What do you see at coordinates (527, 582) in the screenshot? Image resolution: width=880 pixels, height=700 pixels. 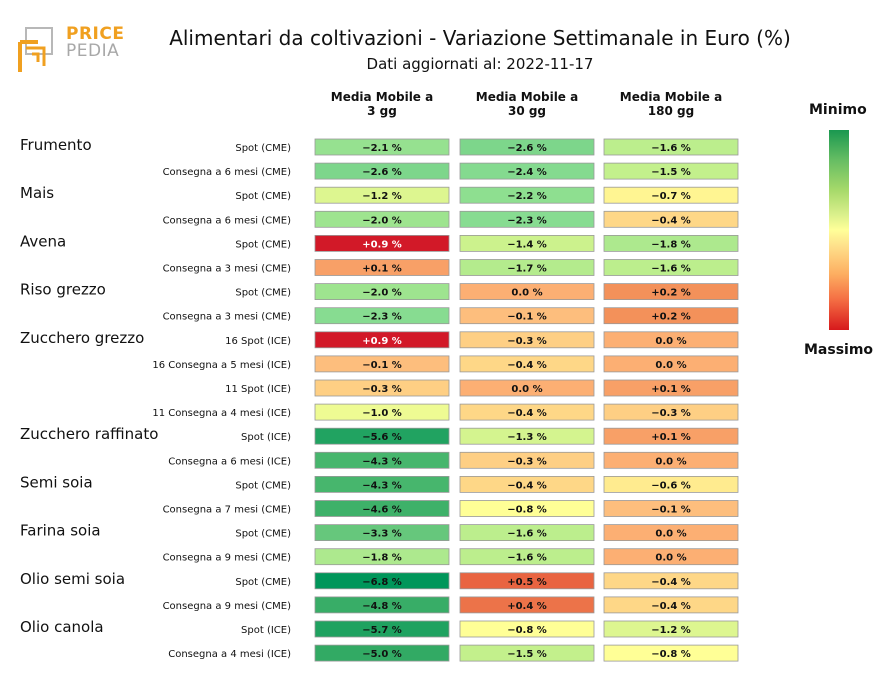 I see `cell-value-label: +0.5 %` at bounding box center [527, 582].